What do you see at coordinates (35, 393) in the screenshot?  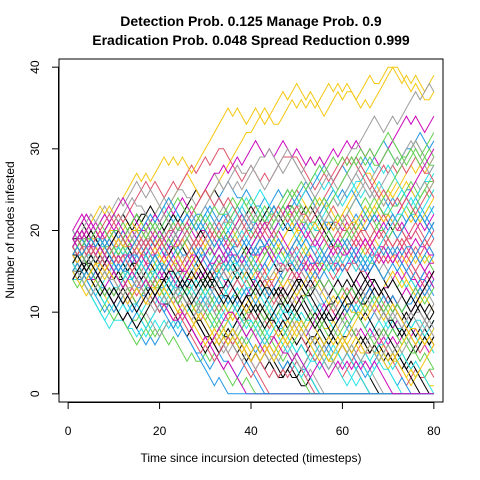 I see `y-tick-label: 0` at bounding box center [35, 393].